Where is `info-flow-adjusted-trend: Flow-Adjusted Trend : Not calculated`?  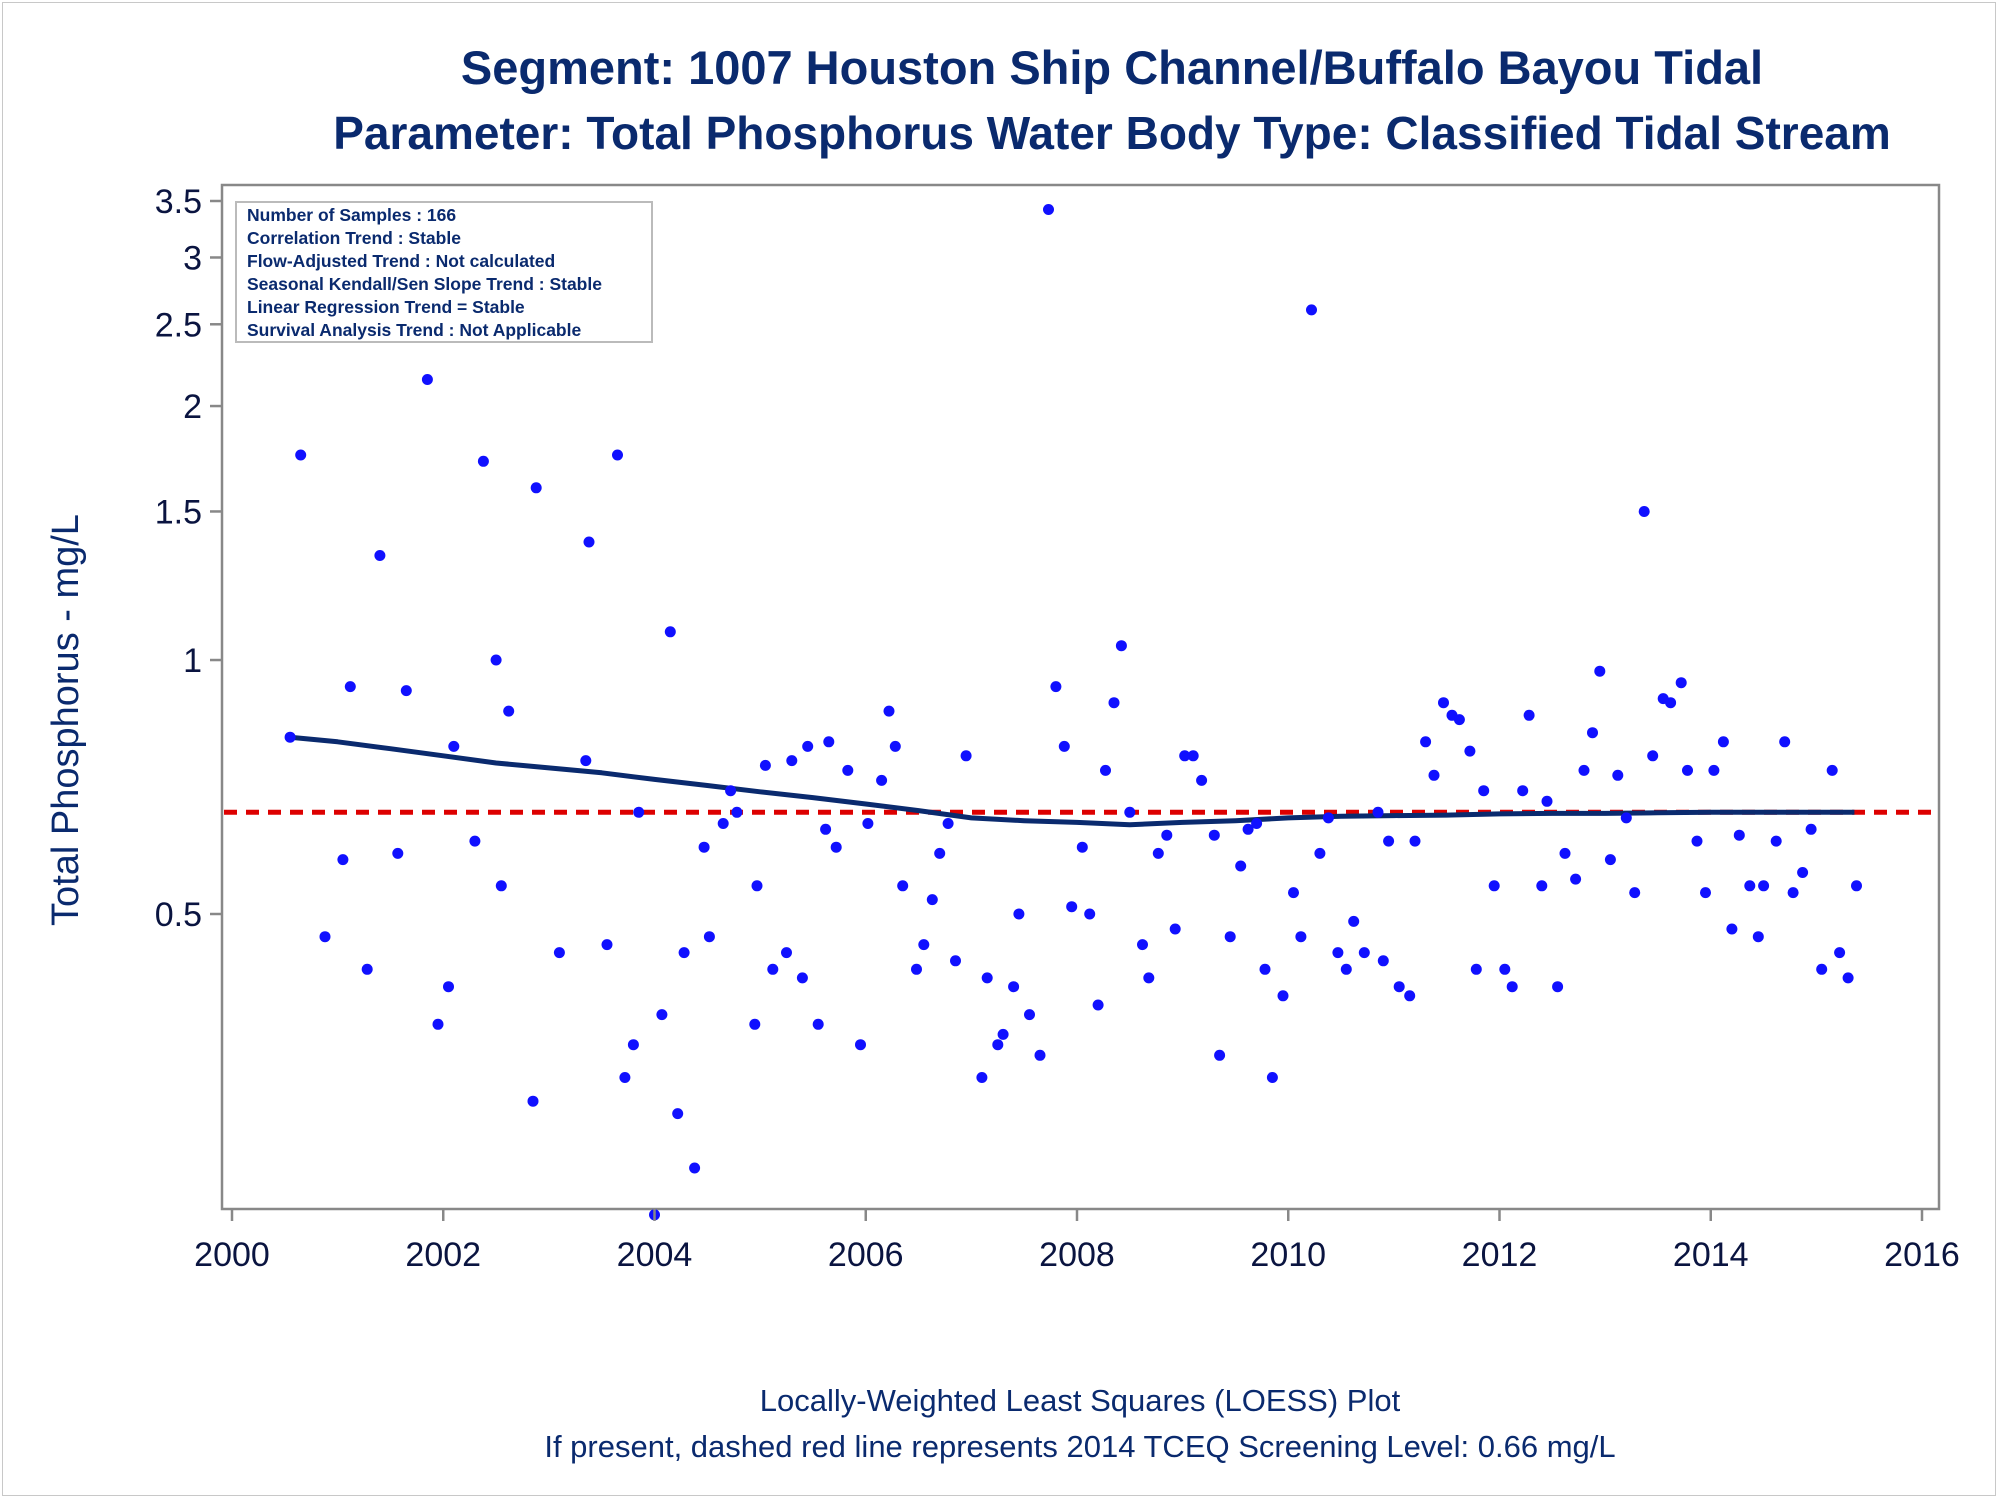 info-flow-adjusted-trend: Flow-Adjusted Trend : Not calculated is located at coordinates (401, 261).